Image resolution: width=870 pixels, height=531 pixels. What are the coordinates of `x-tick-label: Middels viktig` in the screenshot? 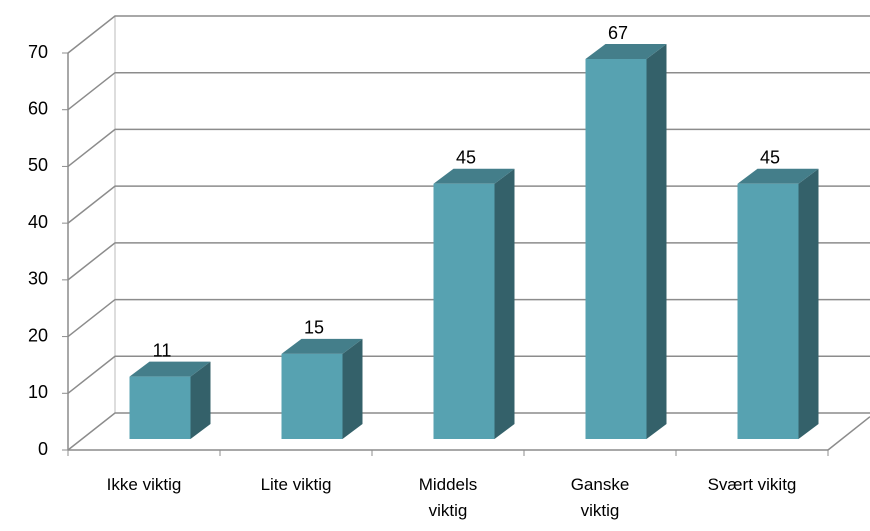 It's located at (448, 497).